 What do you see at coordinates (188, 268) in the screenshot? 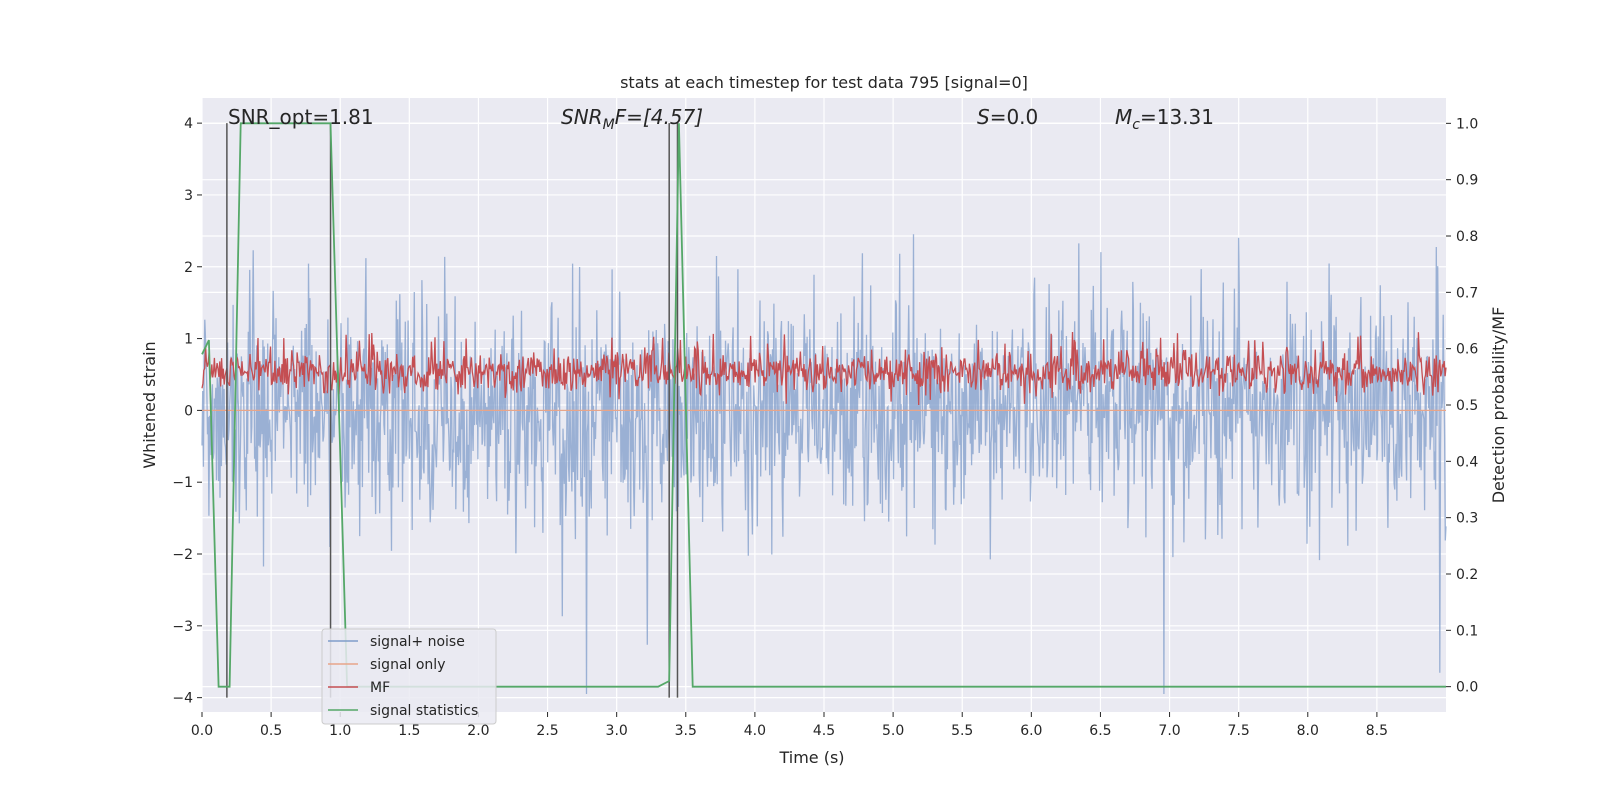
I see `left-y-tick-label: 2` at bounding box center [188, 268].